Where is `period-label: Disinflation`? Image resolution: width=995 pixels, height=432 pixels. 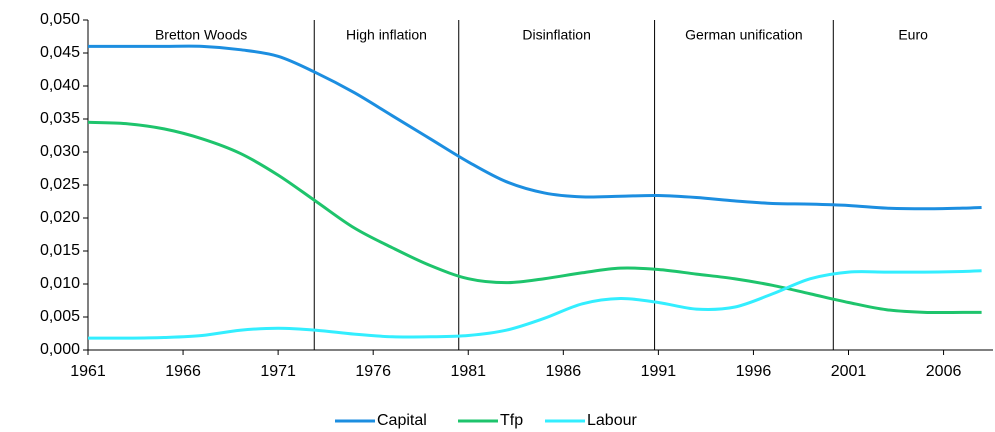 period-label: Disinflation is located at coordinates (556, 35).